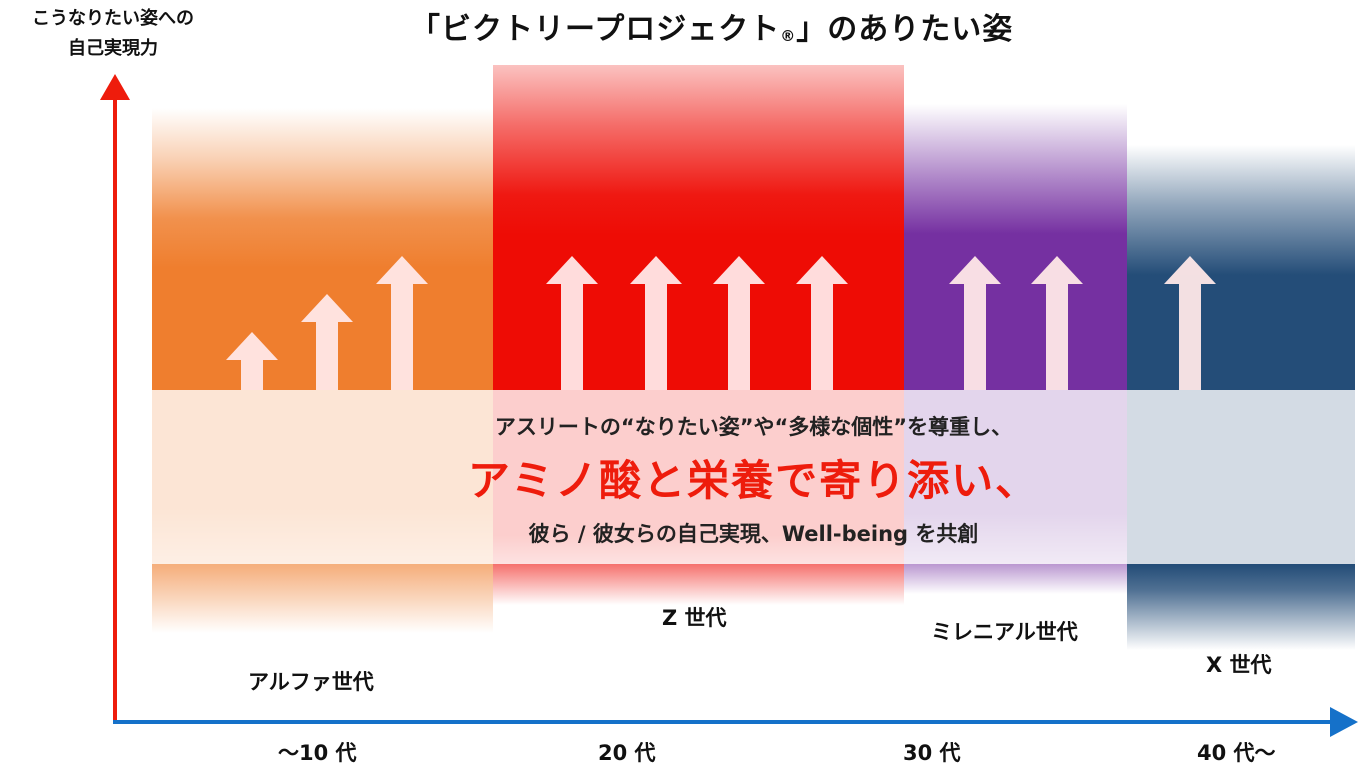 The width and height of the screenshot is (1366, 768). Describe the element at coordinates (753, 534) in the screenshot. I see `message-line-3: 彼ら / 彼女らの自己実現、Well-being を共創` at that location.